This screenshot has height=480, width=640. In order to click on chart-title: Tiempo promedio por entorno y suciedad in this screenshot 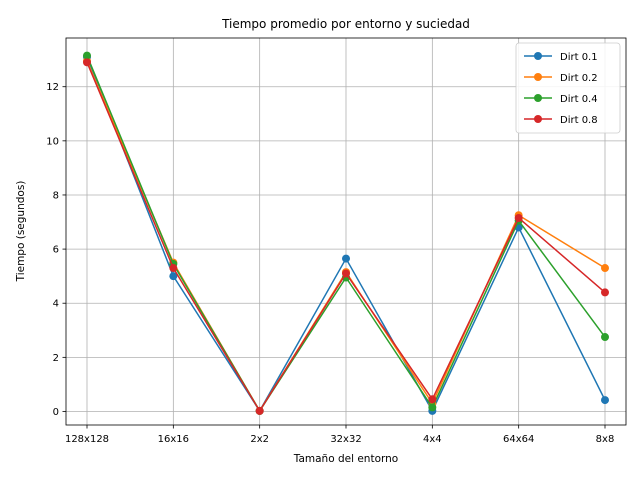, I will do `click(345, 24)`.